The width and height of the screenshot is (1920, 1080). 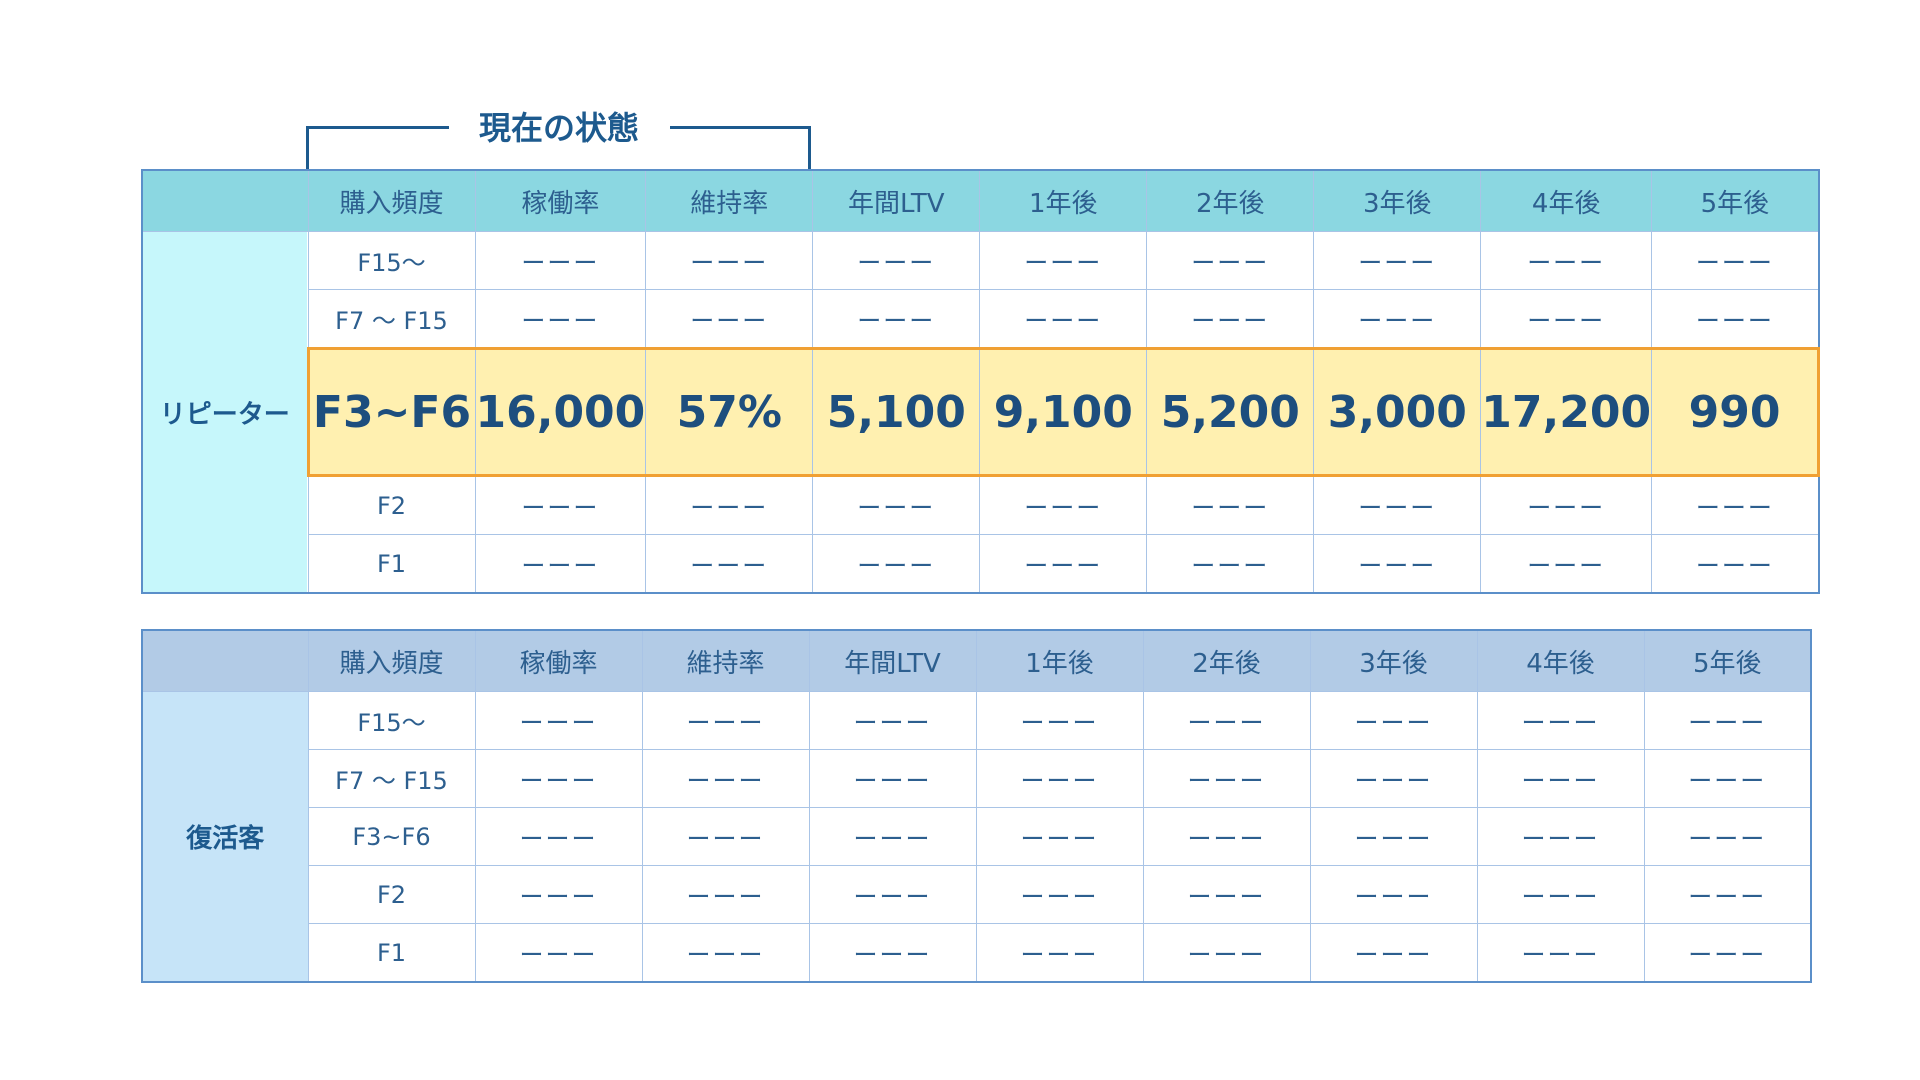 I want to click on header-cell: 購入頻度, so click(x=391, y=200).